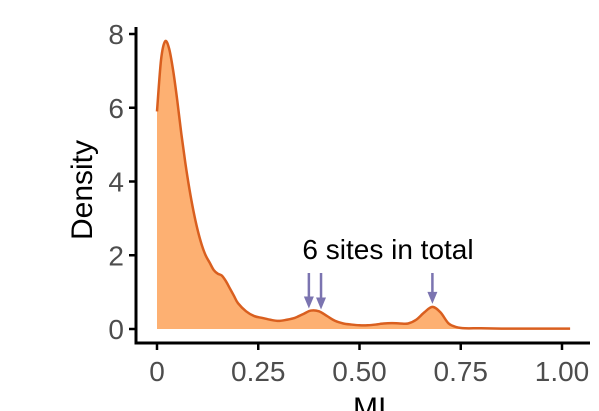  I want to click on y-tick-label: 2, so click(116, 255).